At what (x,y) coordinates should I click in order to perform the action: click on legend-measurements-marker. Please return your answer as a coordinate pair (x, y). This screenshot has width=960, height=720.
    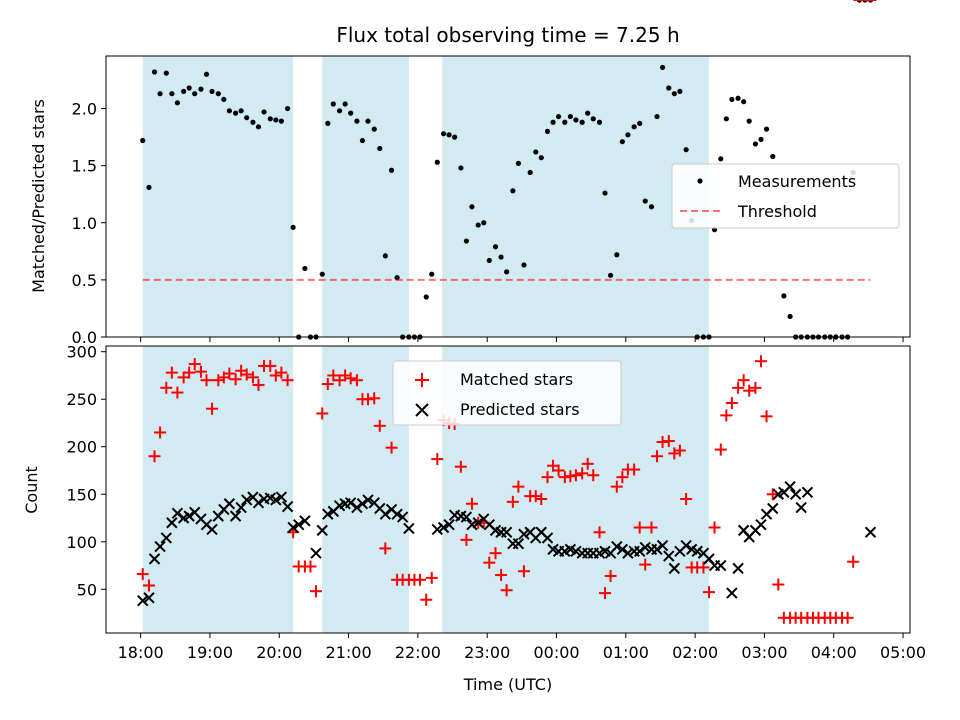
    Looking at the image, I should click on (700, 181).